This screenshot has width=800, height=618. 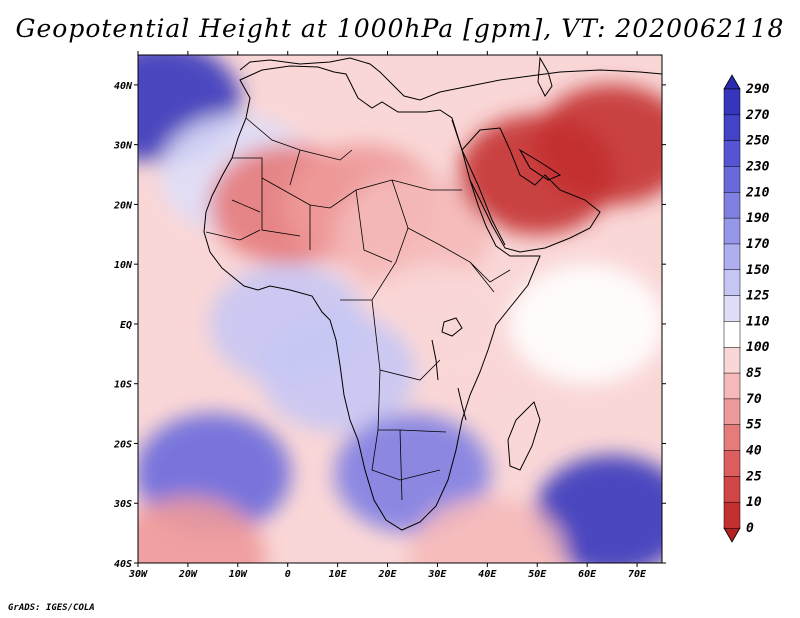 What do you see at coordinates (758, 321) in the screenshot?
I see `colorbar-label-8: 110` at bounding box center [758, 321].